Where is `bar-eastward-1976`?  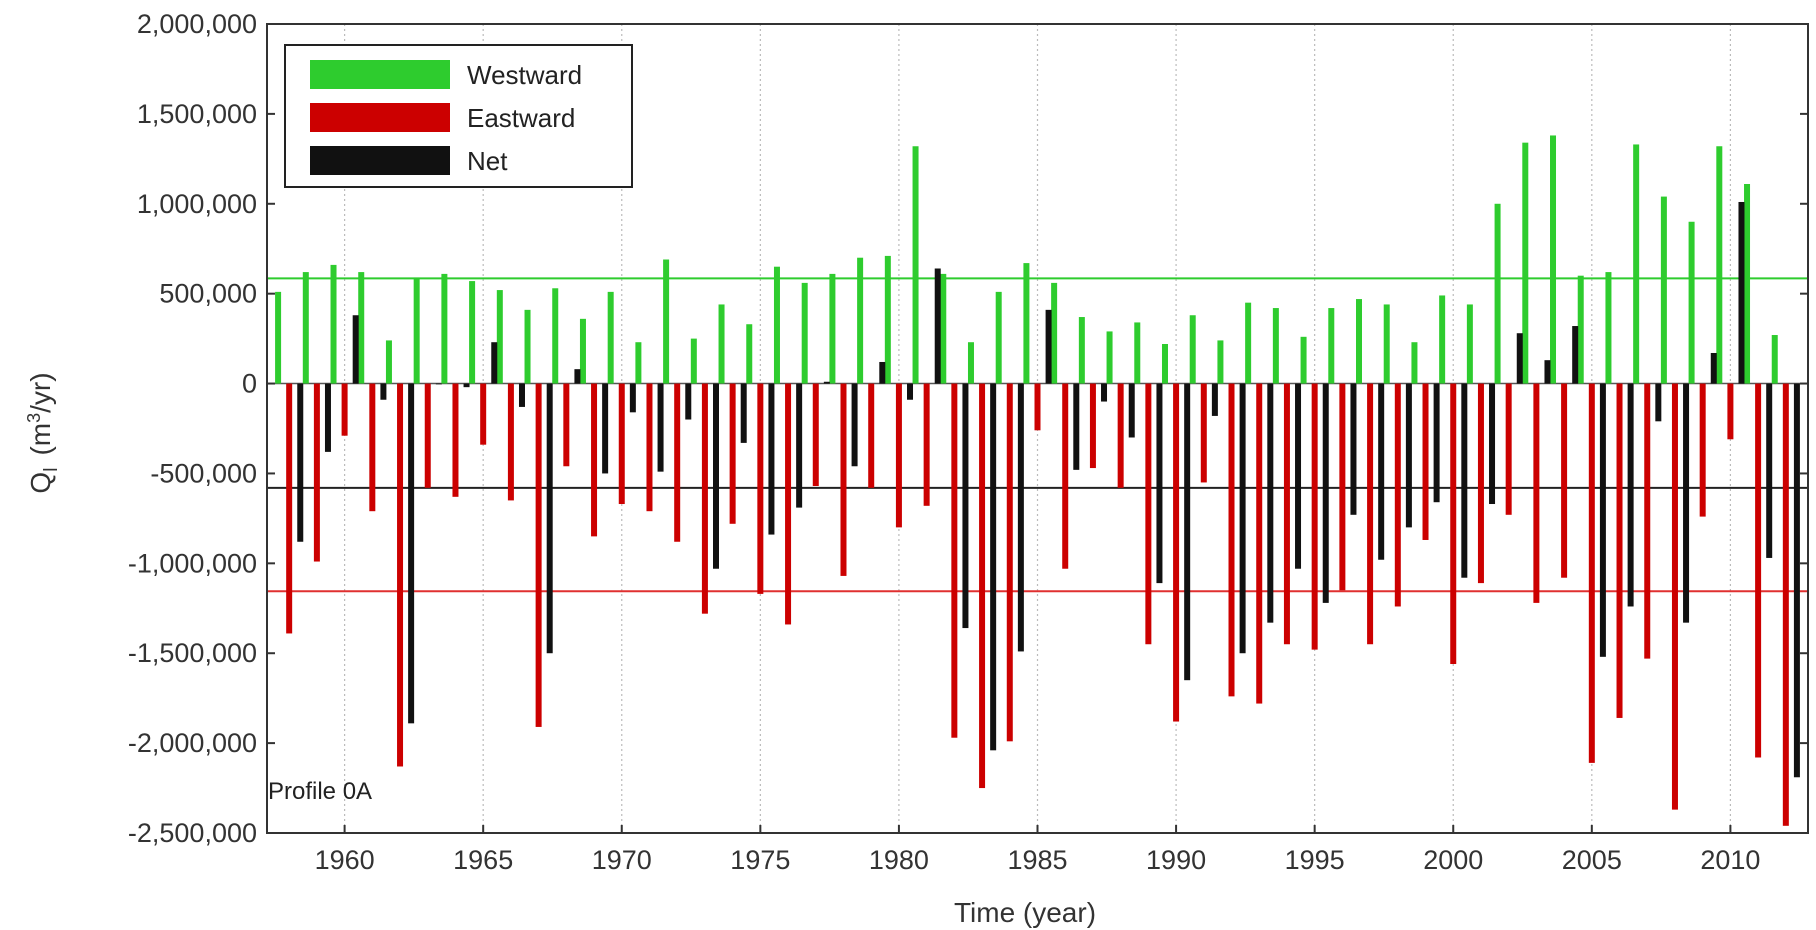
bar-eastward-1976 is located at coordinates (788, 504).